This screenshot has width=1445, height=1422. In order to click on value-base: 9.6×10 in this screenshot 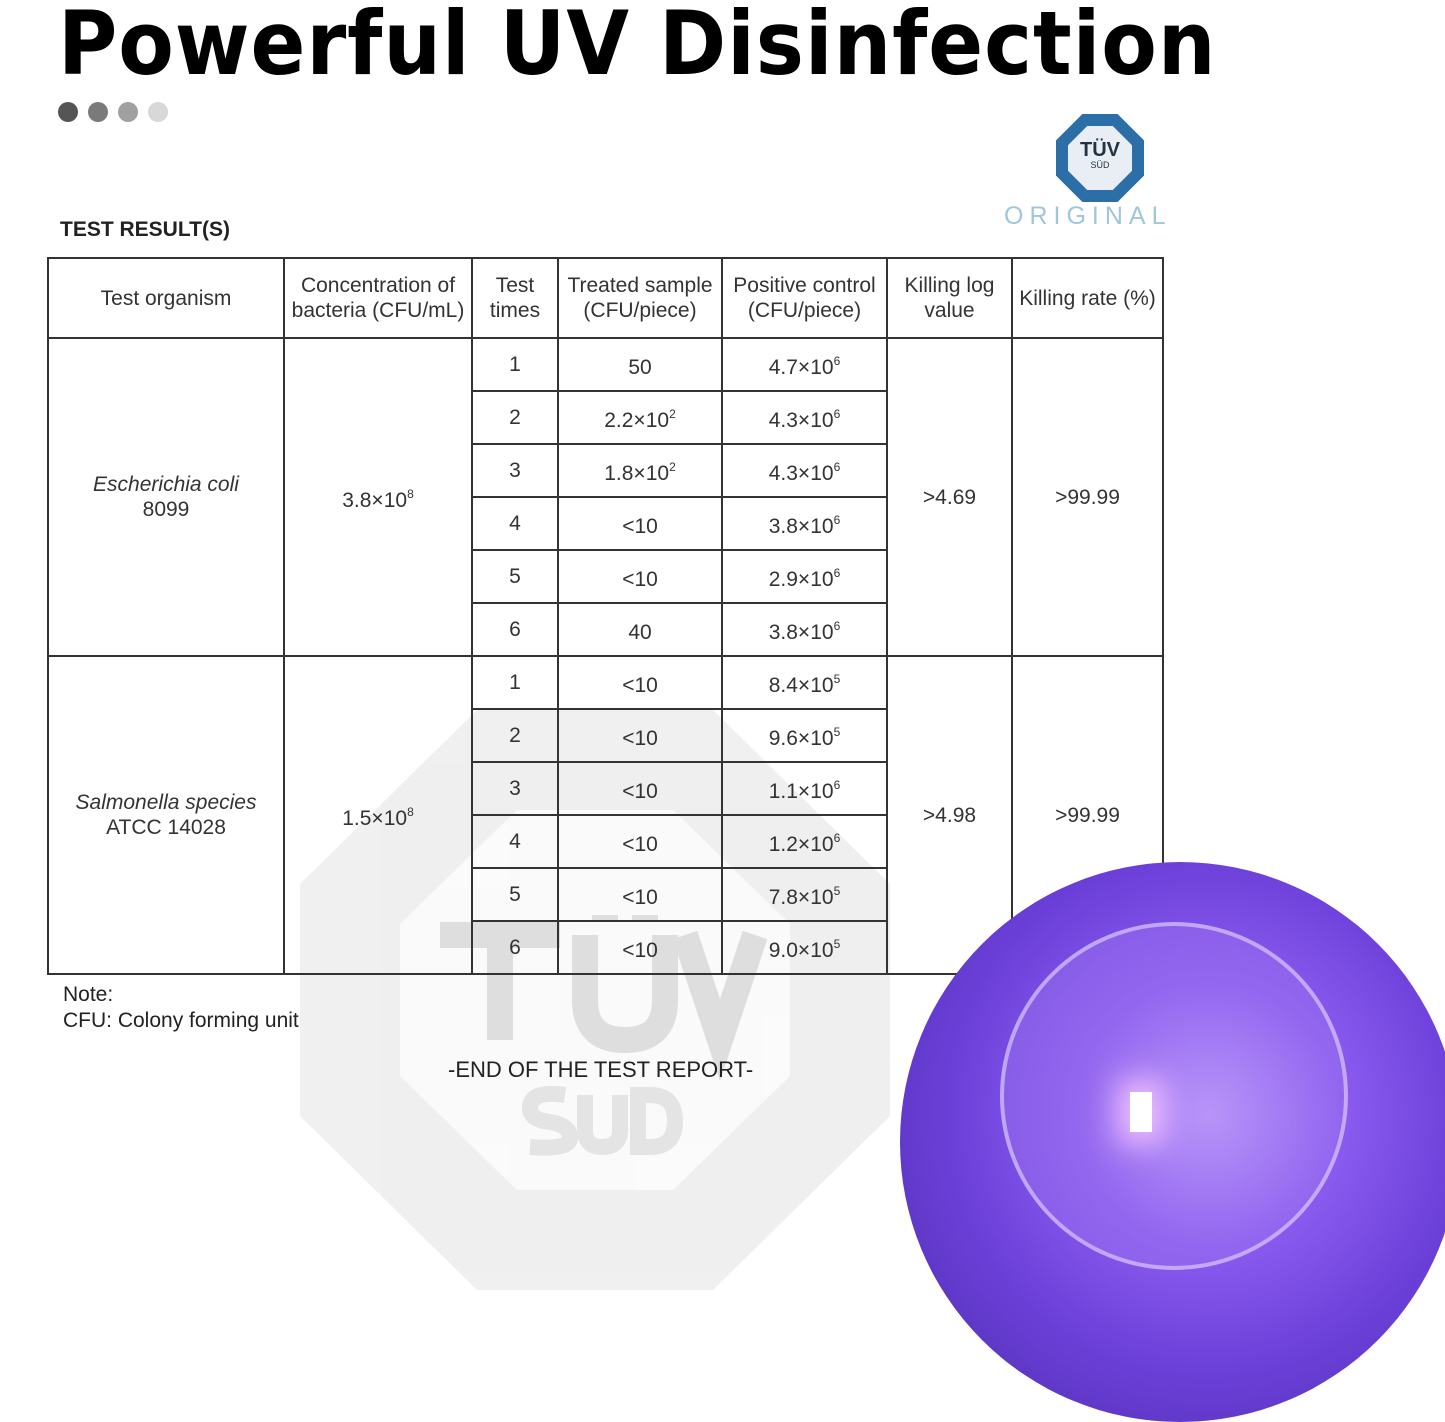, I will do `click(801, 738)`.